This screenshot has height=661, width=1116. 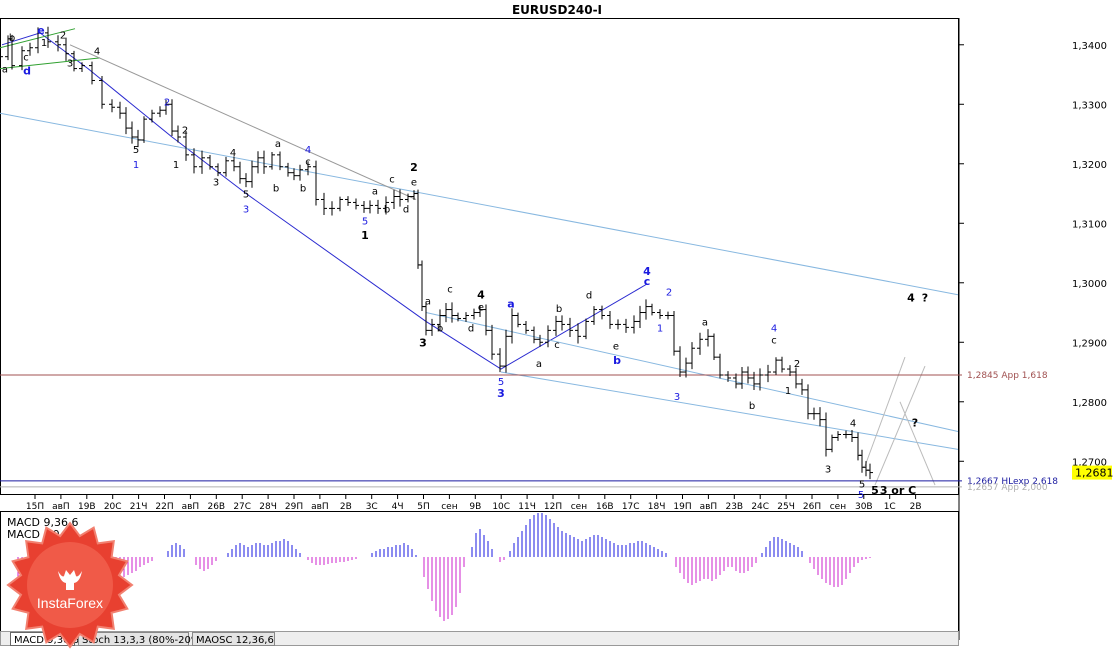 What do you see at coordinates (1089, 462) in the screenshot?
I see `price-tick-label: 1,2700` at bounding box center [1089, 462].